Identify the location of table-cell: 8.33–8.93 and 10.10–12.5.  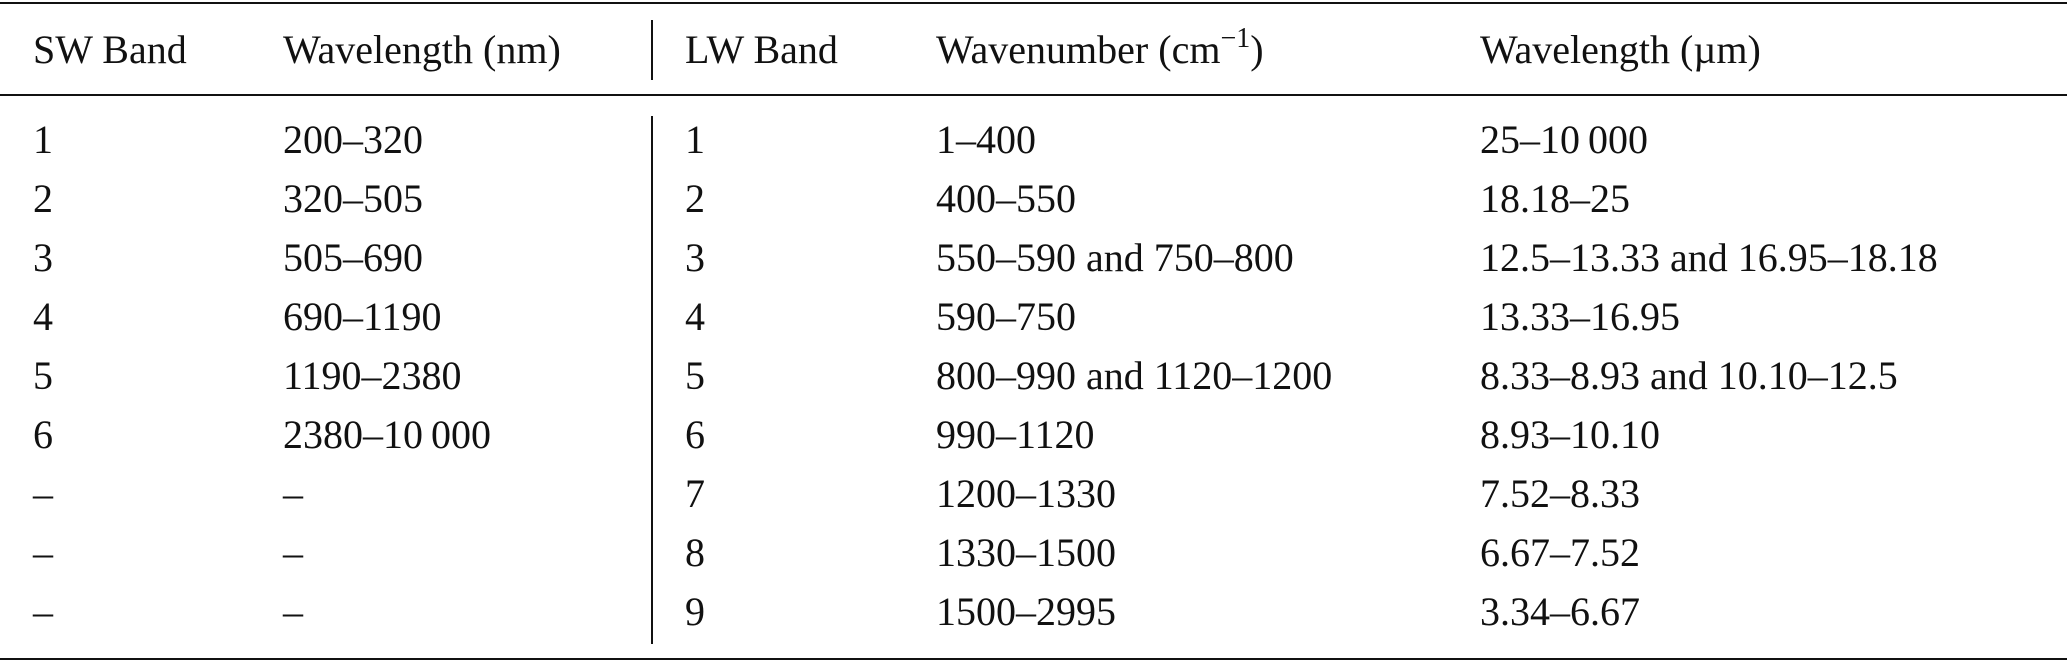
(1689, 375).